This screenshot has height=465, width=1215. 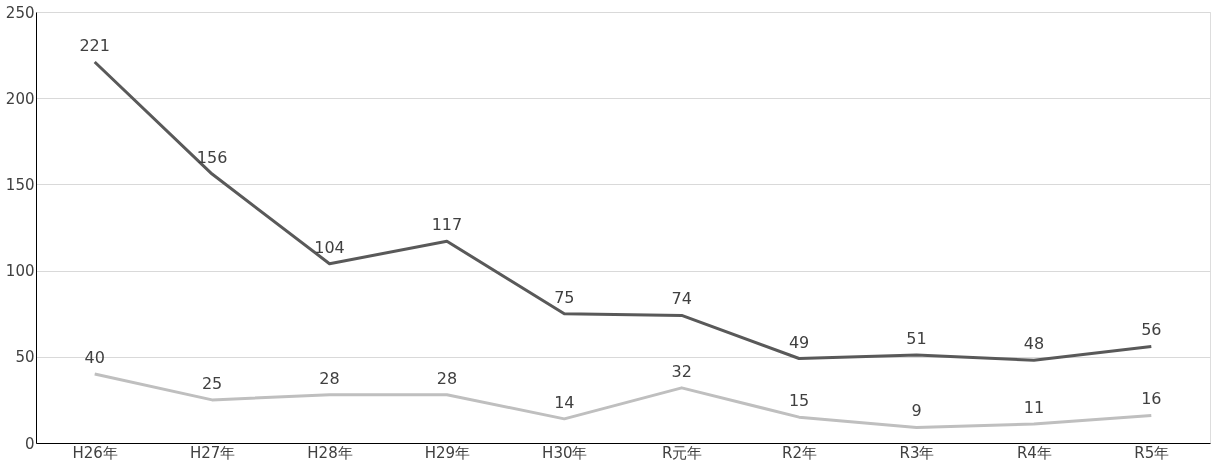 What do you see at coordinates (212, 158) in the screenshot?
I see `data-label: 156` at bounding box center [212, 158].